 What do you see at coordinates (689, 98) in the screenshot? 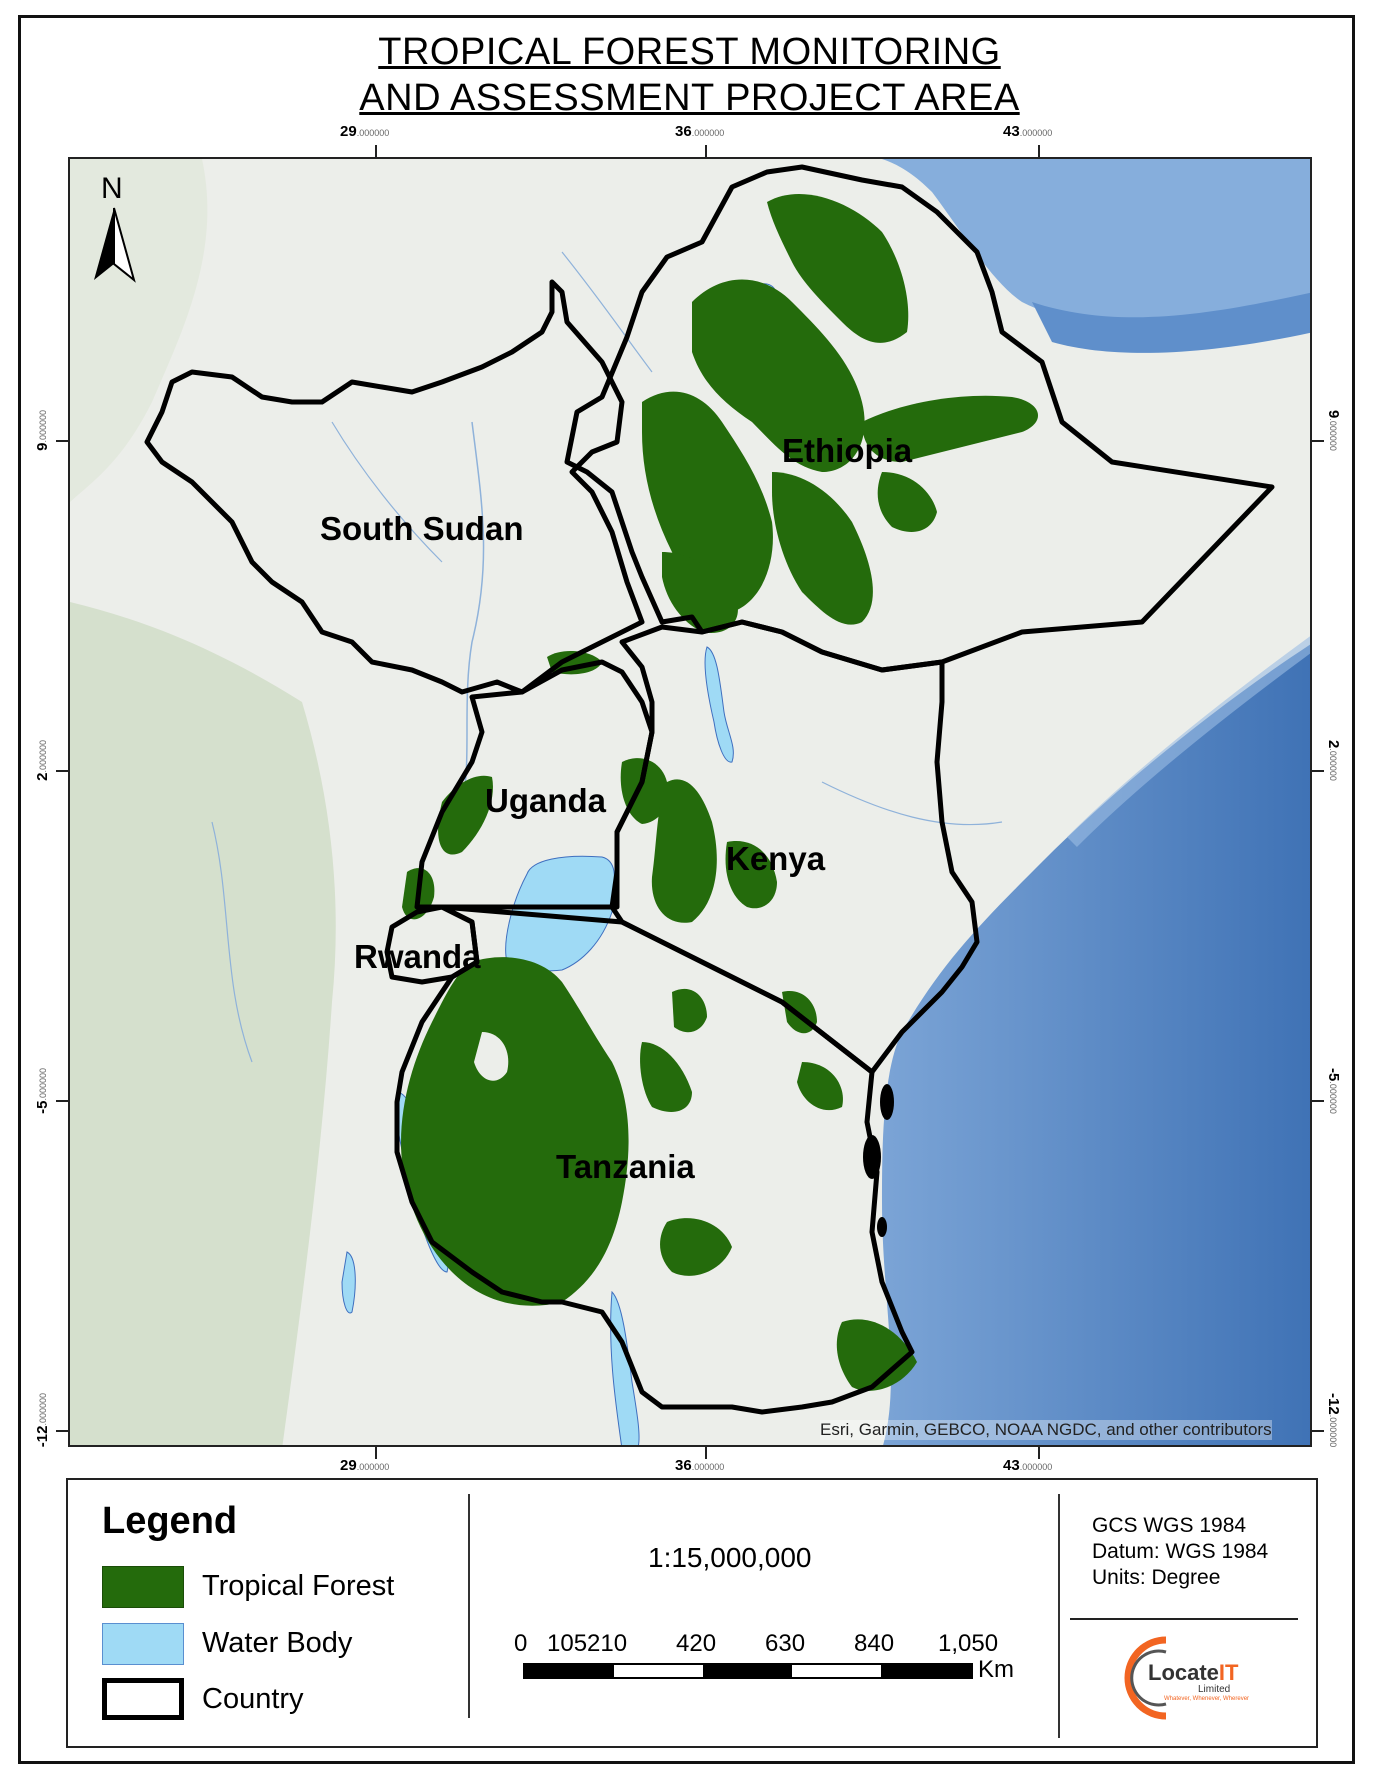
I see `map-title-line-2: AND ASSESSMENT PROJECT AREA` at bounding box center [689, 98].